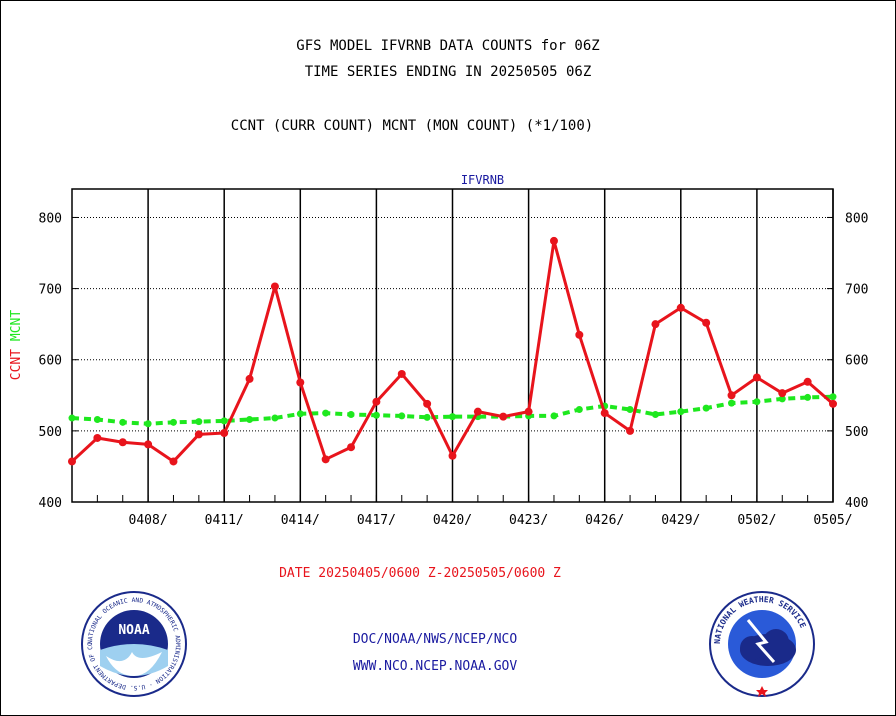 The width and height of the screenshot is (896, 716). What do you see at coordinates (448, 72) in the screenshot?
I see `title-line-2: TIME SERIES ENDING IN 20250505 06Z` at bounding box center [448, 72].